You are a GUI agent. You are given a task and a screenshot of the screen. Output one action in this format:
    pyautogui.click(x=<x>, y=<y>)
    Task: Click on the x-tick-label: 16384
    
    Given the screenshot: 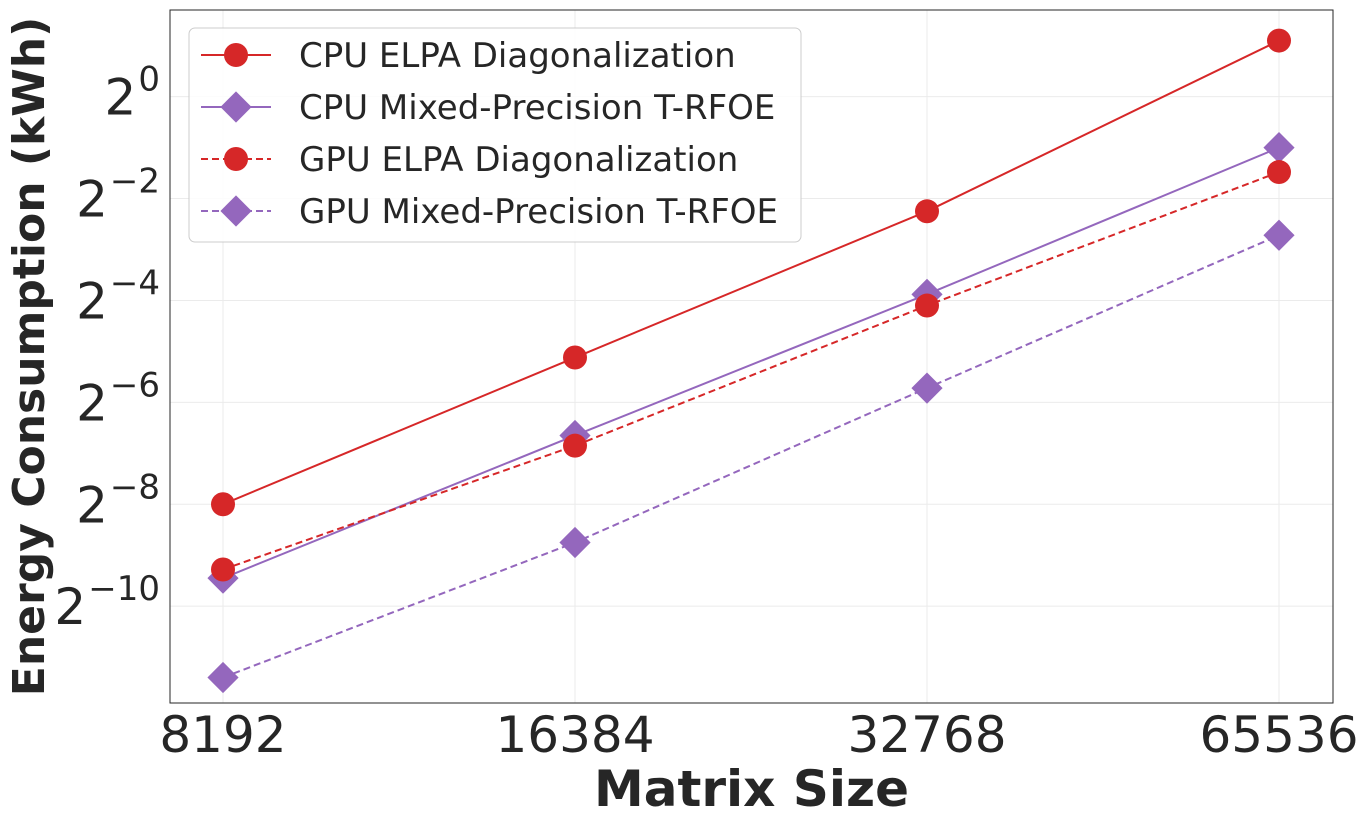 What is the action you would take?
    pyautogui.click(x=574, y=735)
    